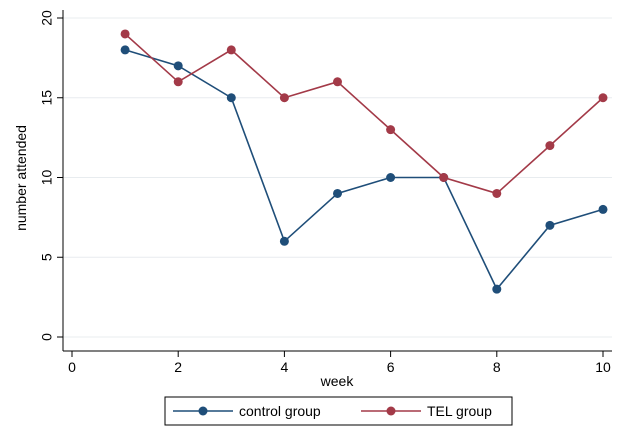 This screenshot has width=622, height=427. What do you see at coordinates (47, 18) in the screenshot?
I see `y-tick-label: 20` at bounding box center [47, 18].